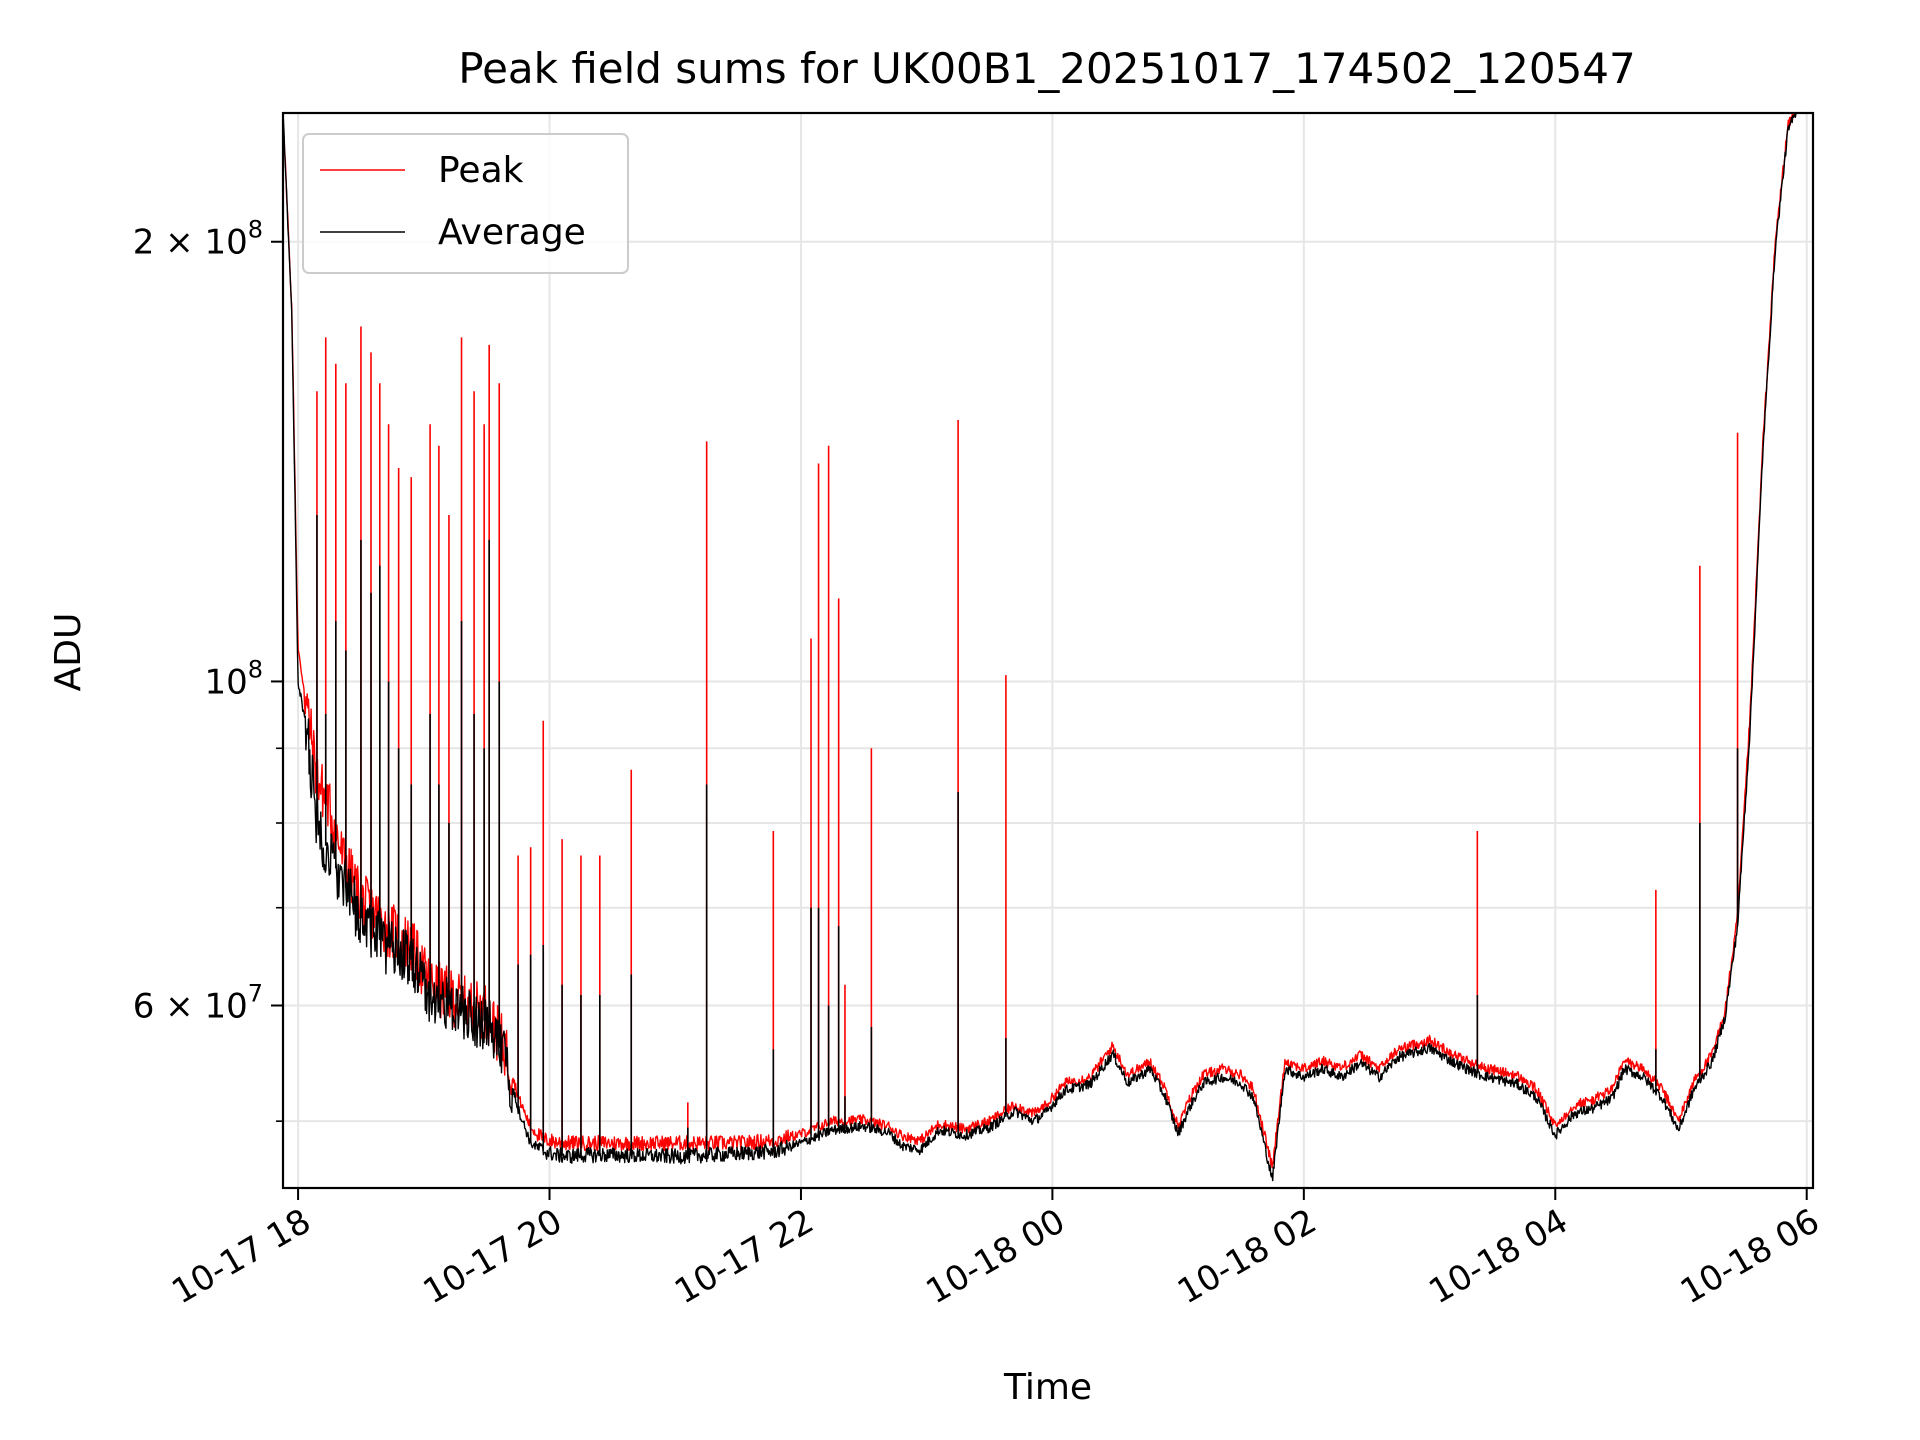  What do you see at coordinates (255, 994) in the screenshot?
I see `y-tick-exponent-0: 7` at bounding box center [255, 994].